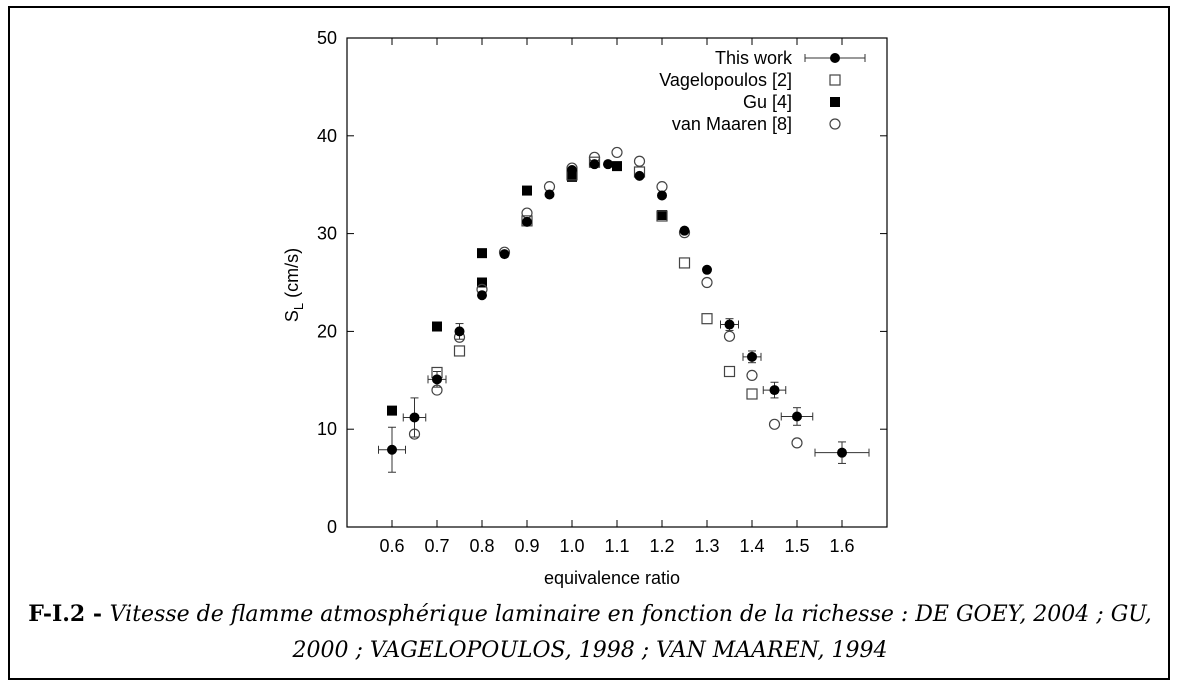 The height and width of the screenshot is (688, 1180). Describe the element at coordinates (616, 546) in the screenshot. I see `x-tick-label: 1.1` at that location.